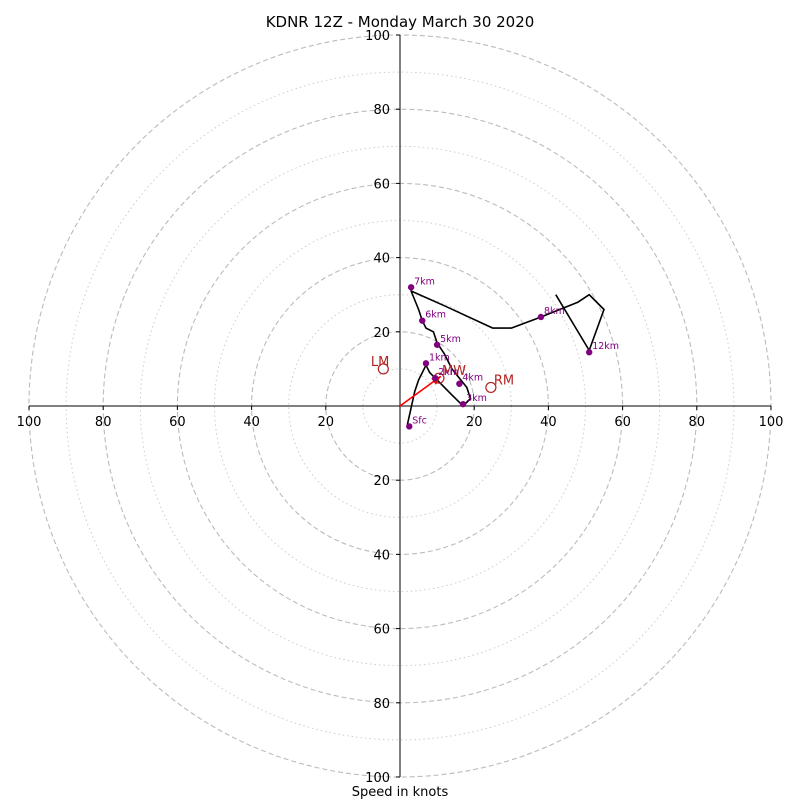 This screenshot has height=800, width=800. I want to click on height-label-3km: 3km, so click(476, 398).